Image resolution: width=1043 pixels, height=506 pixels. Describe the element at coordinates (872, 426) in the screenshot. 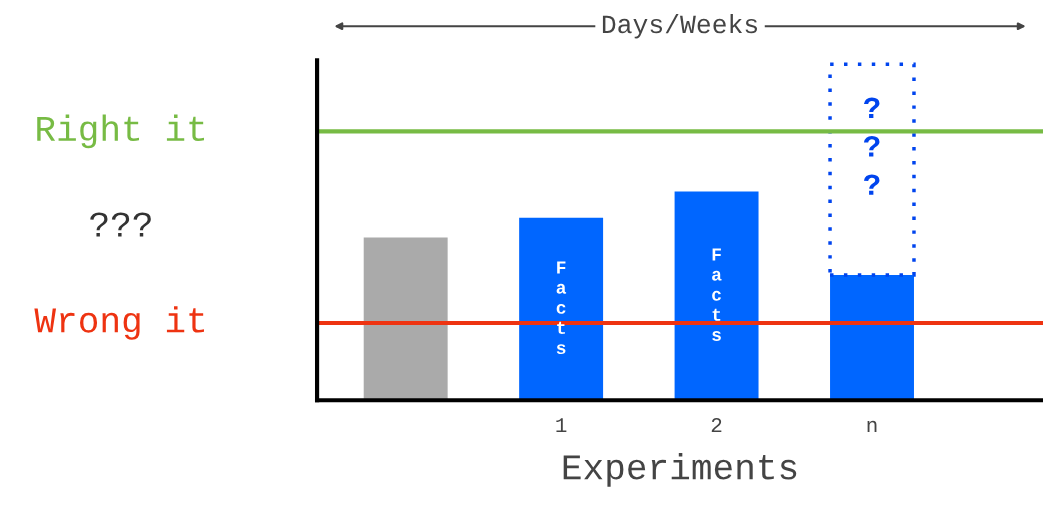

I see `x-tick-label: n` at that location.